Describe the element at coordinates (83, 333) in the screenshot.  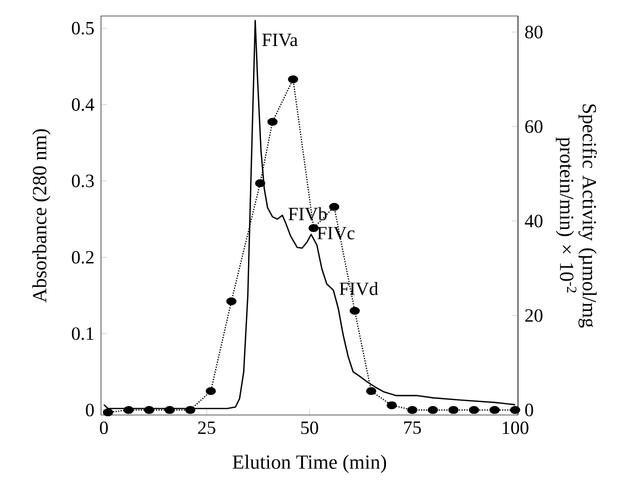
I see `y-tick-label: 0.1` at that location.